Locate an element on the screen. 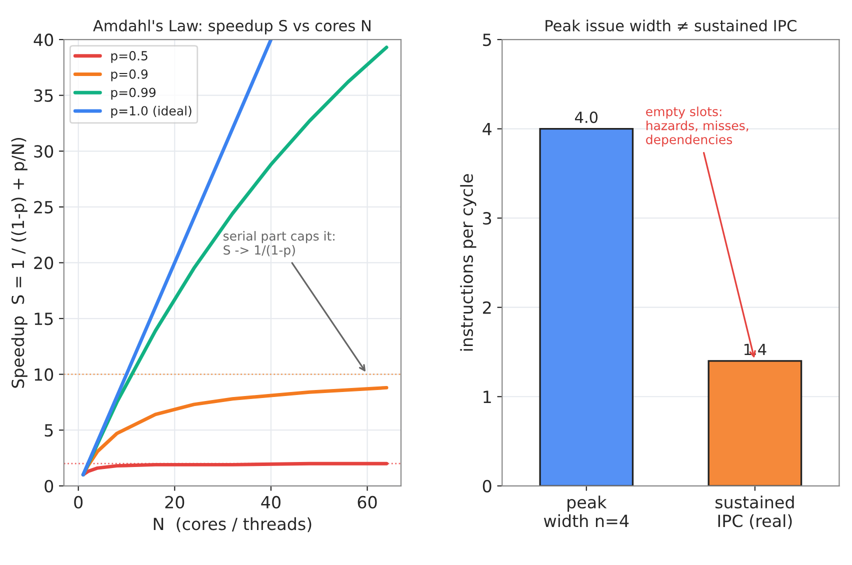 The image size is (852, 565). y-tick-label: 15 is located at coordinates (43, 319).